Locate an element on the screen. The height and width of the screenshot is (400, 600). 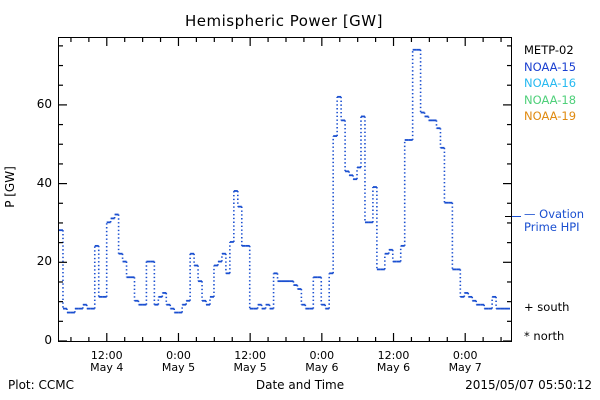
x-tick-label: 0:00 May 5 is located at coordinates (178, 362).